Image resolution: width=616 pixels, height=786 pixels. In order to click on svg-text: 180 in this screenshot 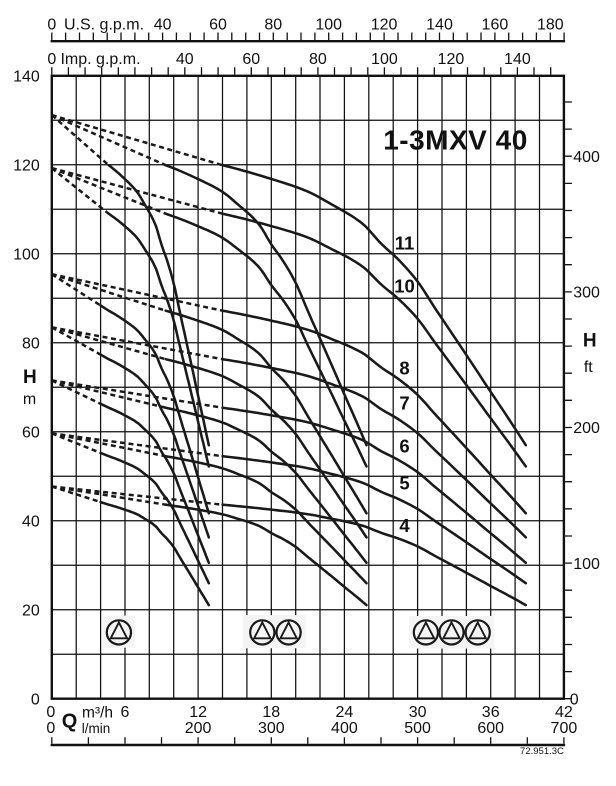, I will do `click(550, 25)`.